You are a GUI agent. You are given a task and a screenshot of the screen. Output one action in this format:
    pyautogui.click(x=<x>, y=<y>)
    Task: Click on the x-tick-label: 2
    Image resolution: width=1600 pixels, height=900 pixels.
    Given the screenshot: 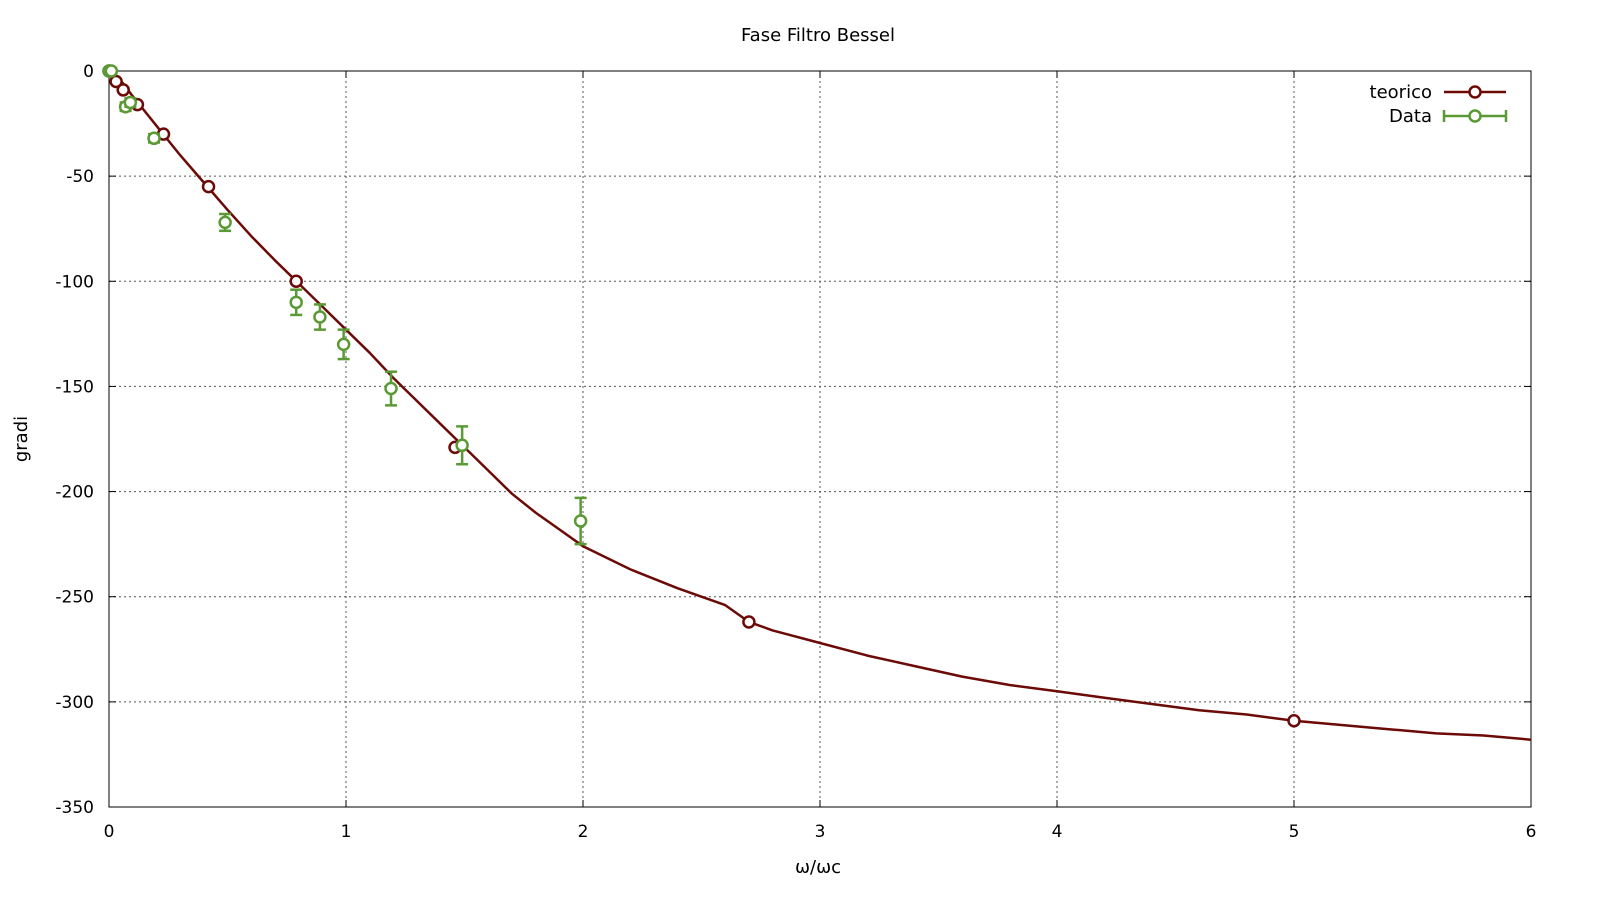 What is the action you would take?
    pyautogui.click(x=583, y=832)
    